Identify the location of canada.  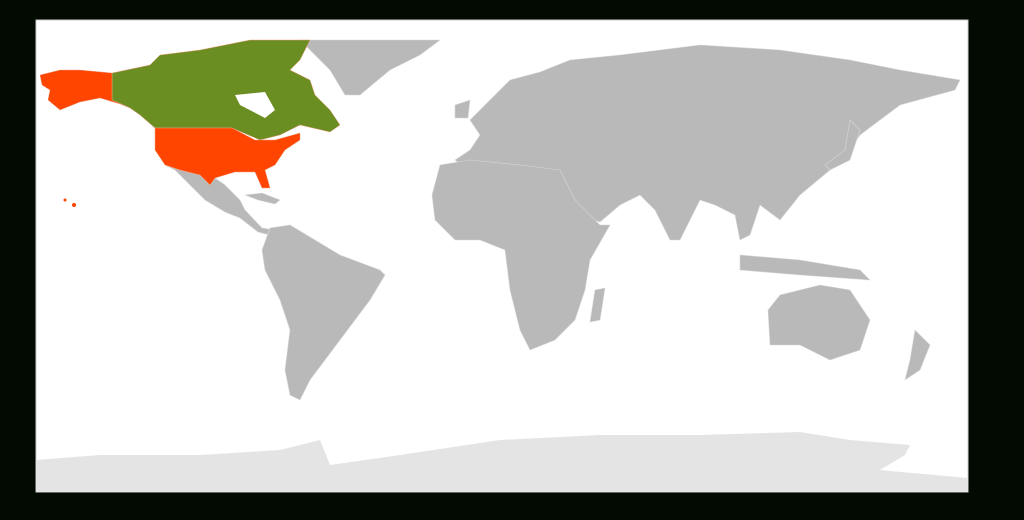
(226, 90).